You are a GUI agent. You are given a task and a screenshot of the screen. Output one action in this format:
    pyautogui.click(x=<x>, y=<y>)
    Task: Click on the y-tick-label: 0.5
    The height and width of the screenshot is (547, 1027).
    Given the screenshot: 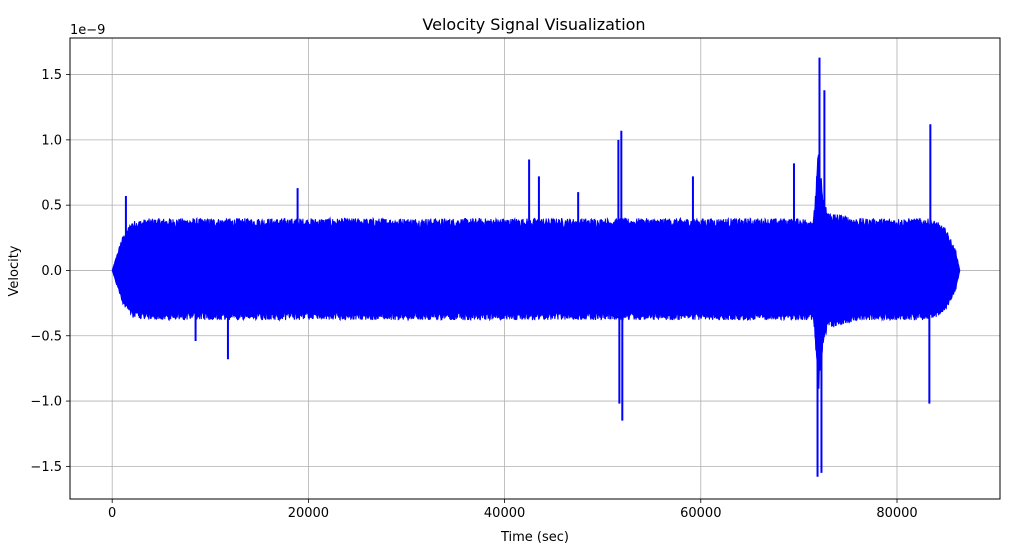 What is the action you would take?
    pyautogui.click(x=51, y=206)
    